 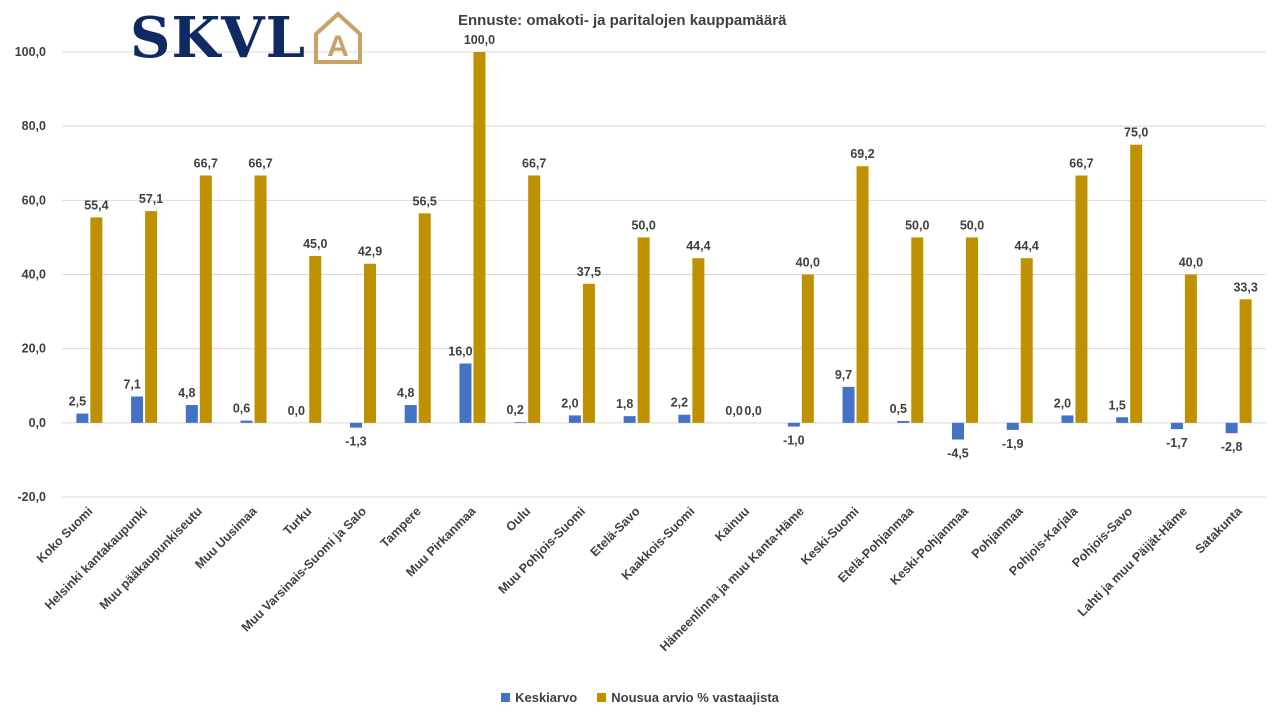 I want to click on data-label: 2,2, so click(x=679, y=403).